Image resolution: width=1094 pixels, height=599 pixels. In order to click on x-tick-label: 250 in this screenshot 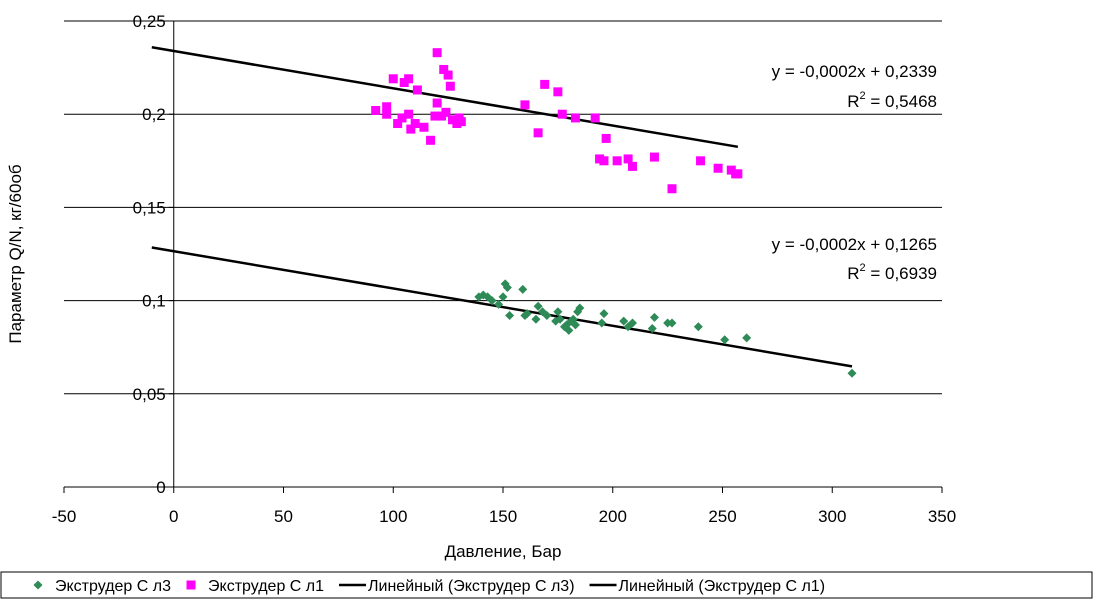, I will do `click(722, 516)`.